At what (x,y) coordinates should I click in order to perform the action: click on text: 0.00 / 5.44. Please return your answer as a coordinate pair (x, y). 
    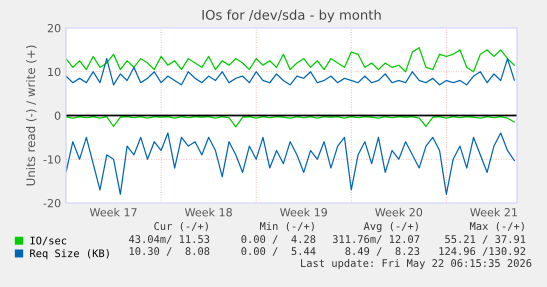
    Looking at the image, I should click on (278, 251).